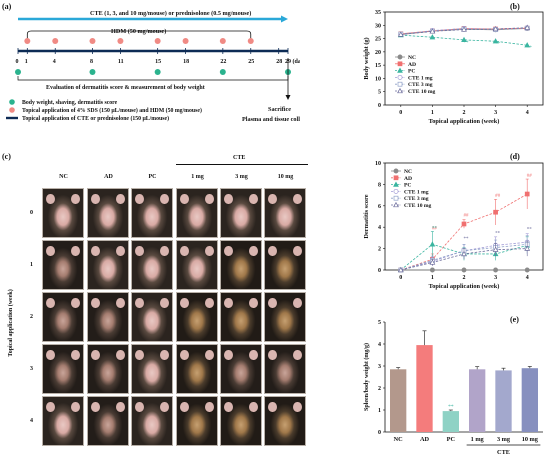  Describe the element at coordinates (11, 323) in the screenshot. I see `photo-rows-axis-label: Topical application (week)` at that location.